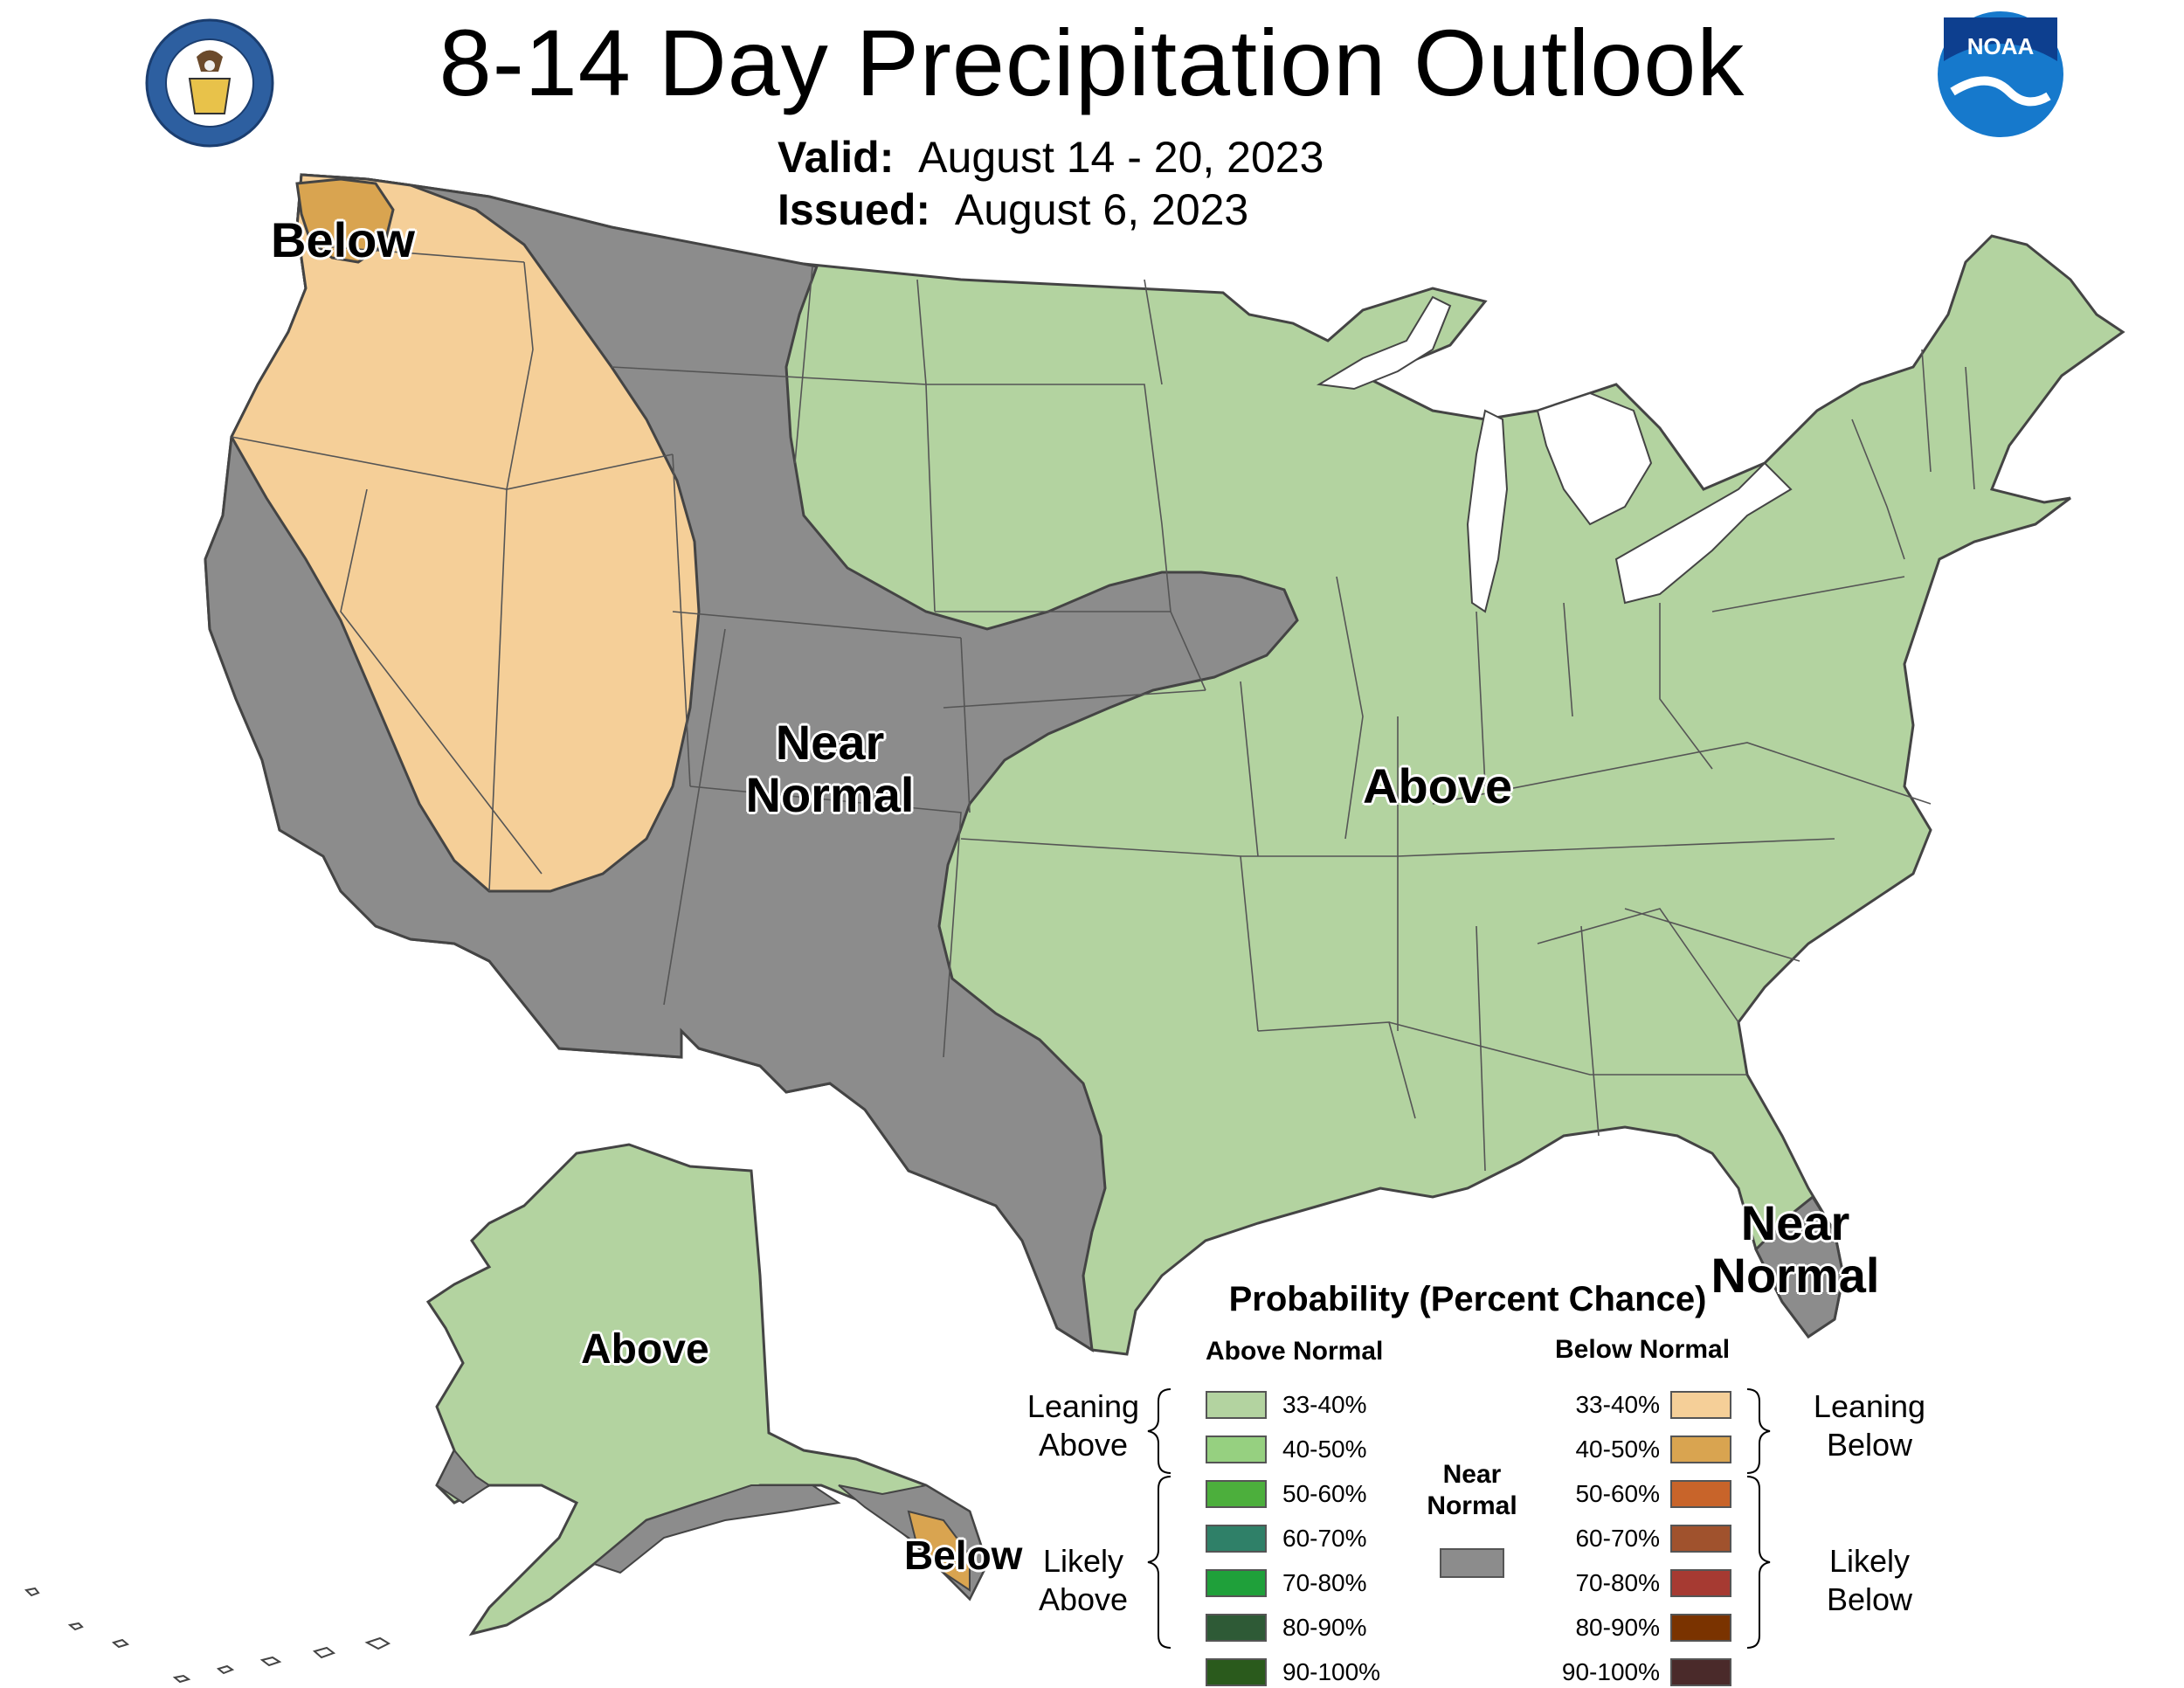  I want to click on legend-above-pct-label: 70-80%, so click(1324, 1582).